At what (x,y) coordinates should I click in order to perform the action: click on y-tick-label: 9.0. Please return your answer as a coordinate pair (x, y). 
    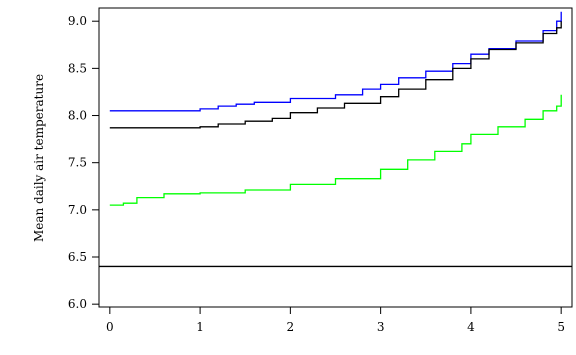
    Looking at the image, I should click on (77, 21).